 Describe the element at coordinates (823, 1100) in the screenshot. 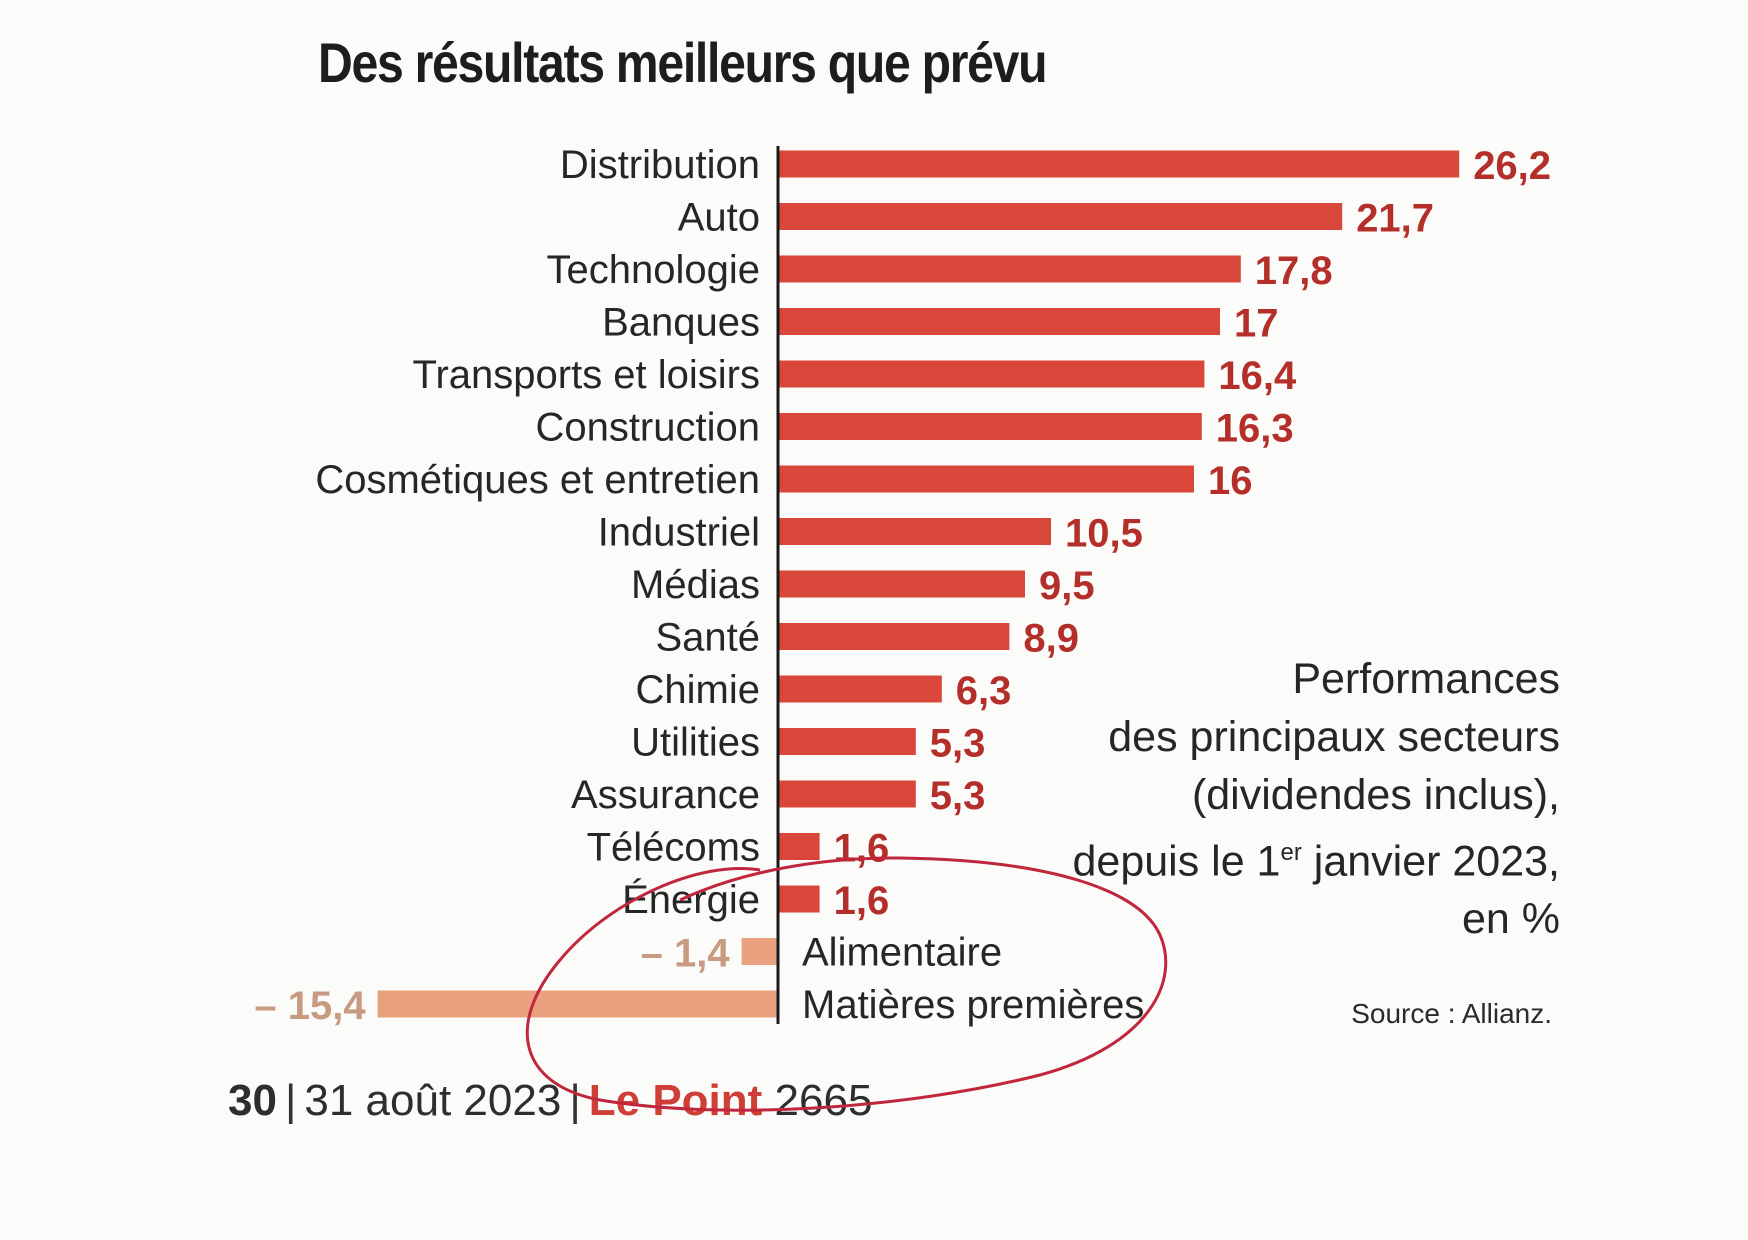

I see `issue-number: 2665` at that location.